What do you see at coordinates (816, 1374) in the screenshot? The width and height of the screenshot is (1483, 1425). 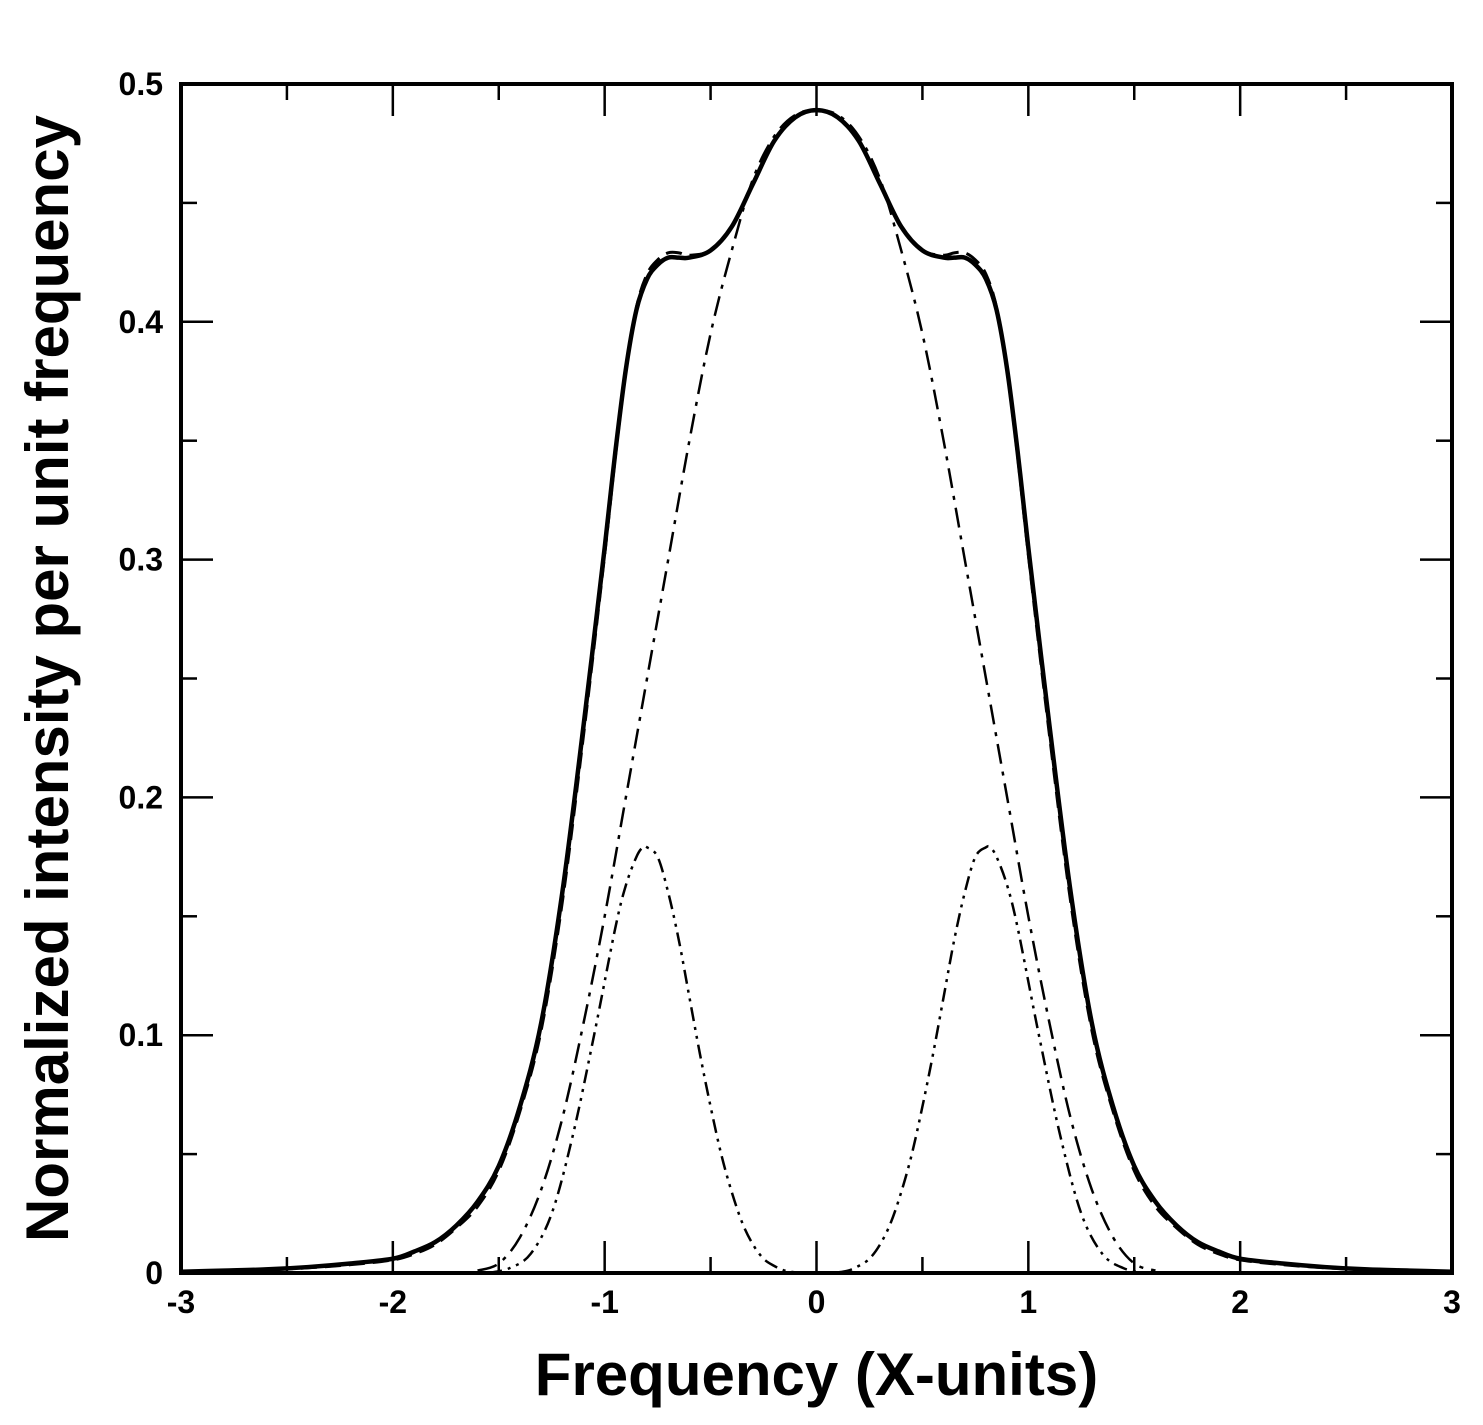 I see `x-axis-title: Frequency (X-units)` at bounding box center [816, 1374].